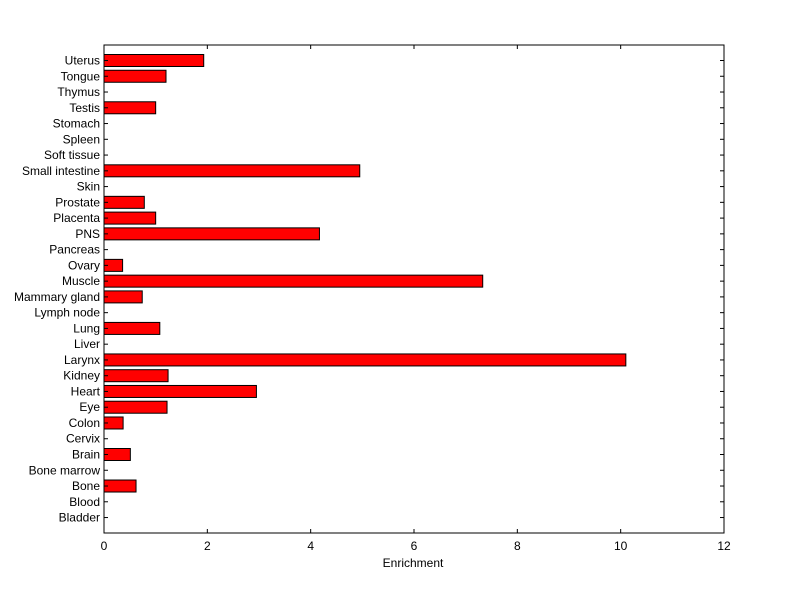 The image size is (800, 599). I want to click on y-tick-label: Larynx, so click(82, 360).